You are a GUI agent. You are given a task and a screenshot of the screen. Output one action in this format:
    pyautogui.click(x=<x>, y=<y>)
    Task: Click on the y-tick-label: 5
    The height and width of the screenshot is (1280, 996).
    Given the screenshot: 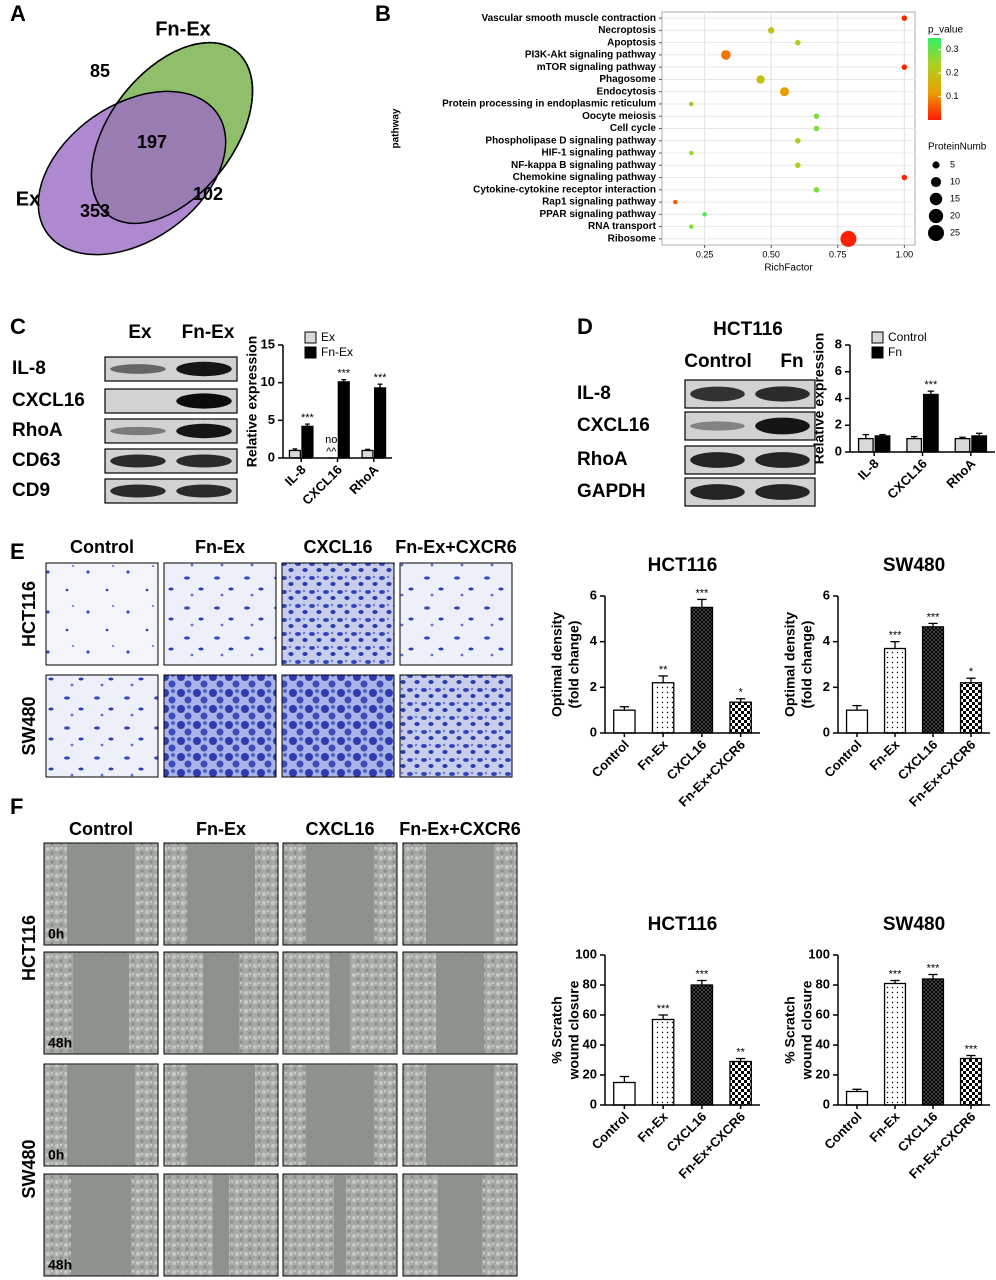 What is the action you would take?
    pyautogui.click(x=271, y=419)
    